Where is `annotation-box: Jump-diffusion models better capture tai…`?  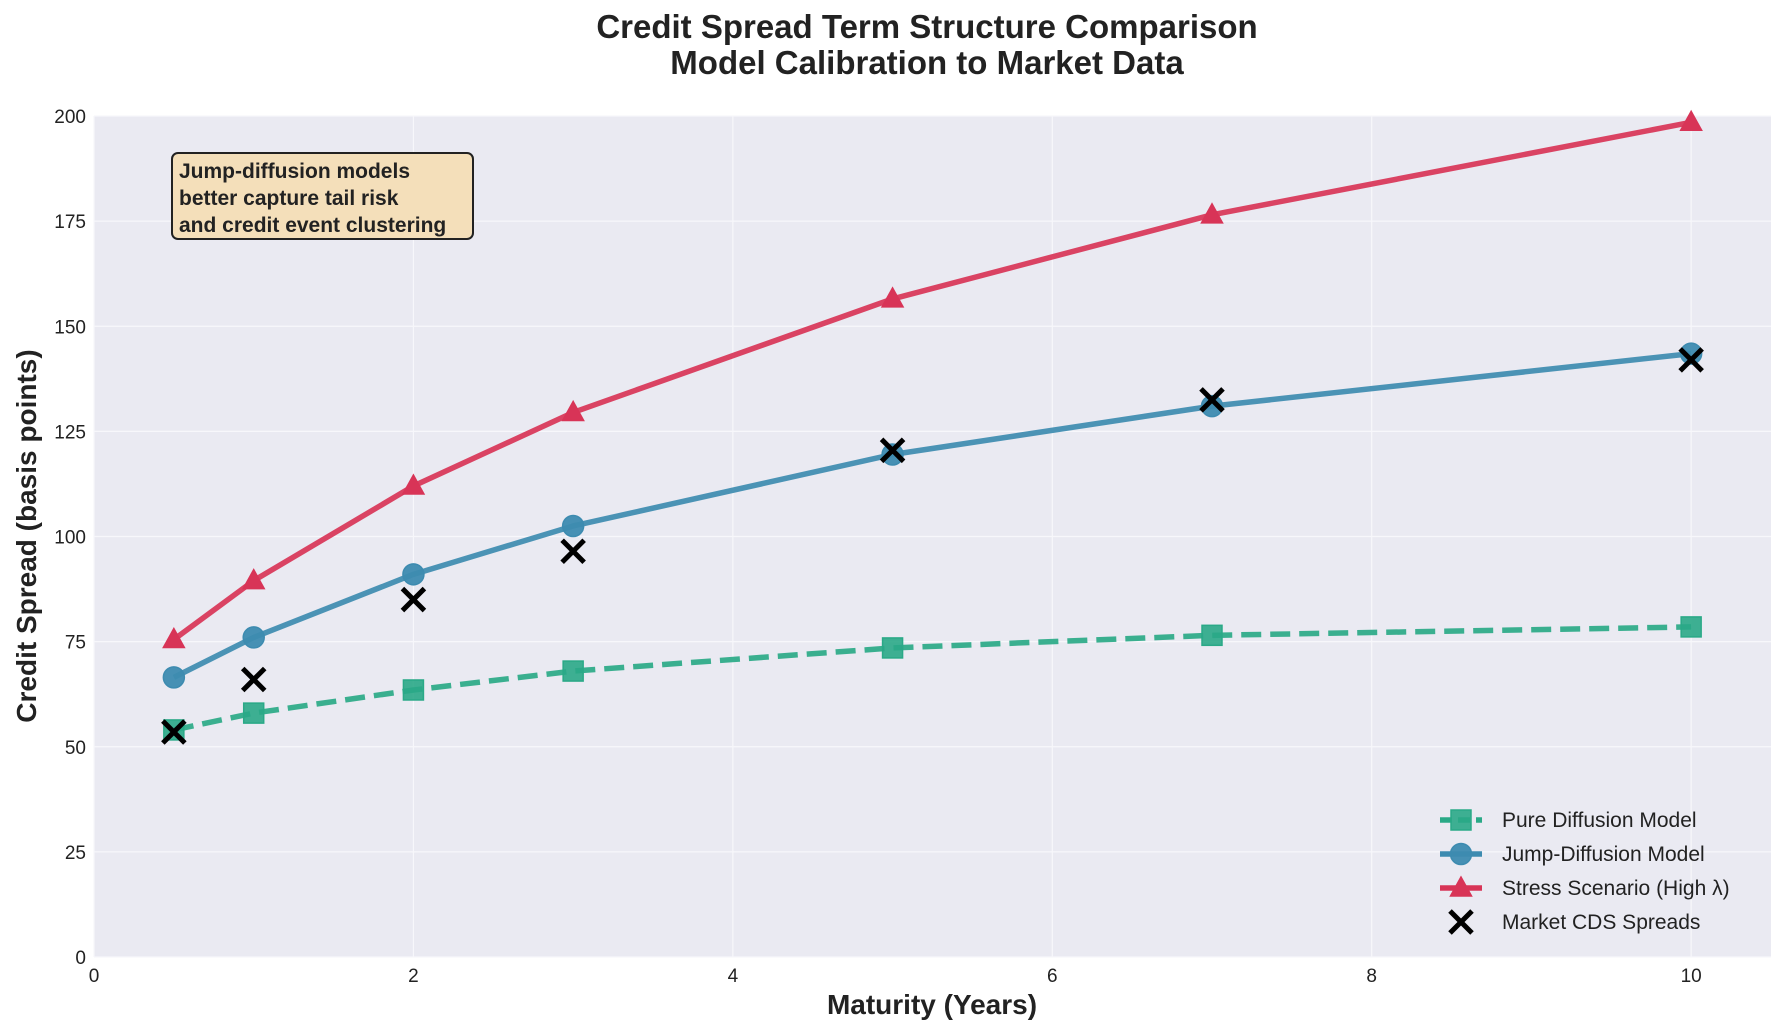
annotation-box: Jump-diffusion models better capture tai… is located at coordinates (322, 196).